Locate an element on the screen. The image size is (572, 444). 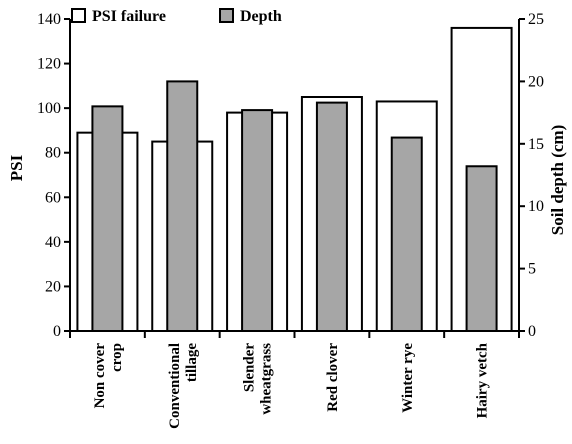
category-label-line: Hairy vetch is located at coordinates (483, 380).